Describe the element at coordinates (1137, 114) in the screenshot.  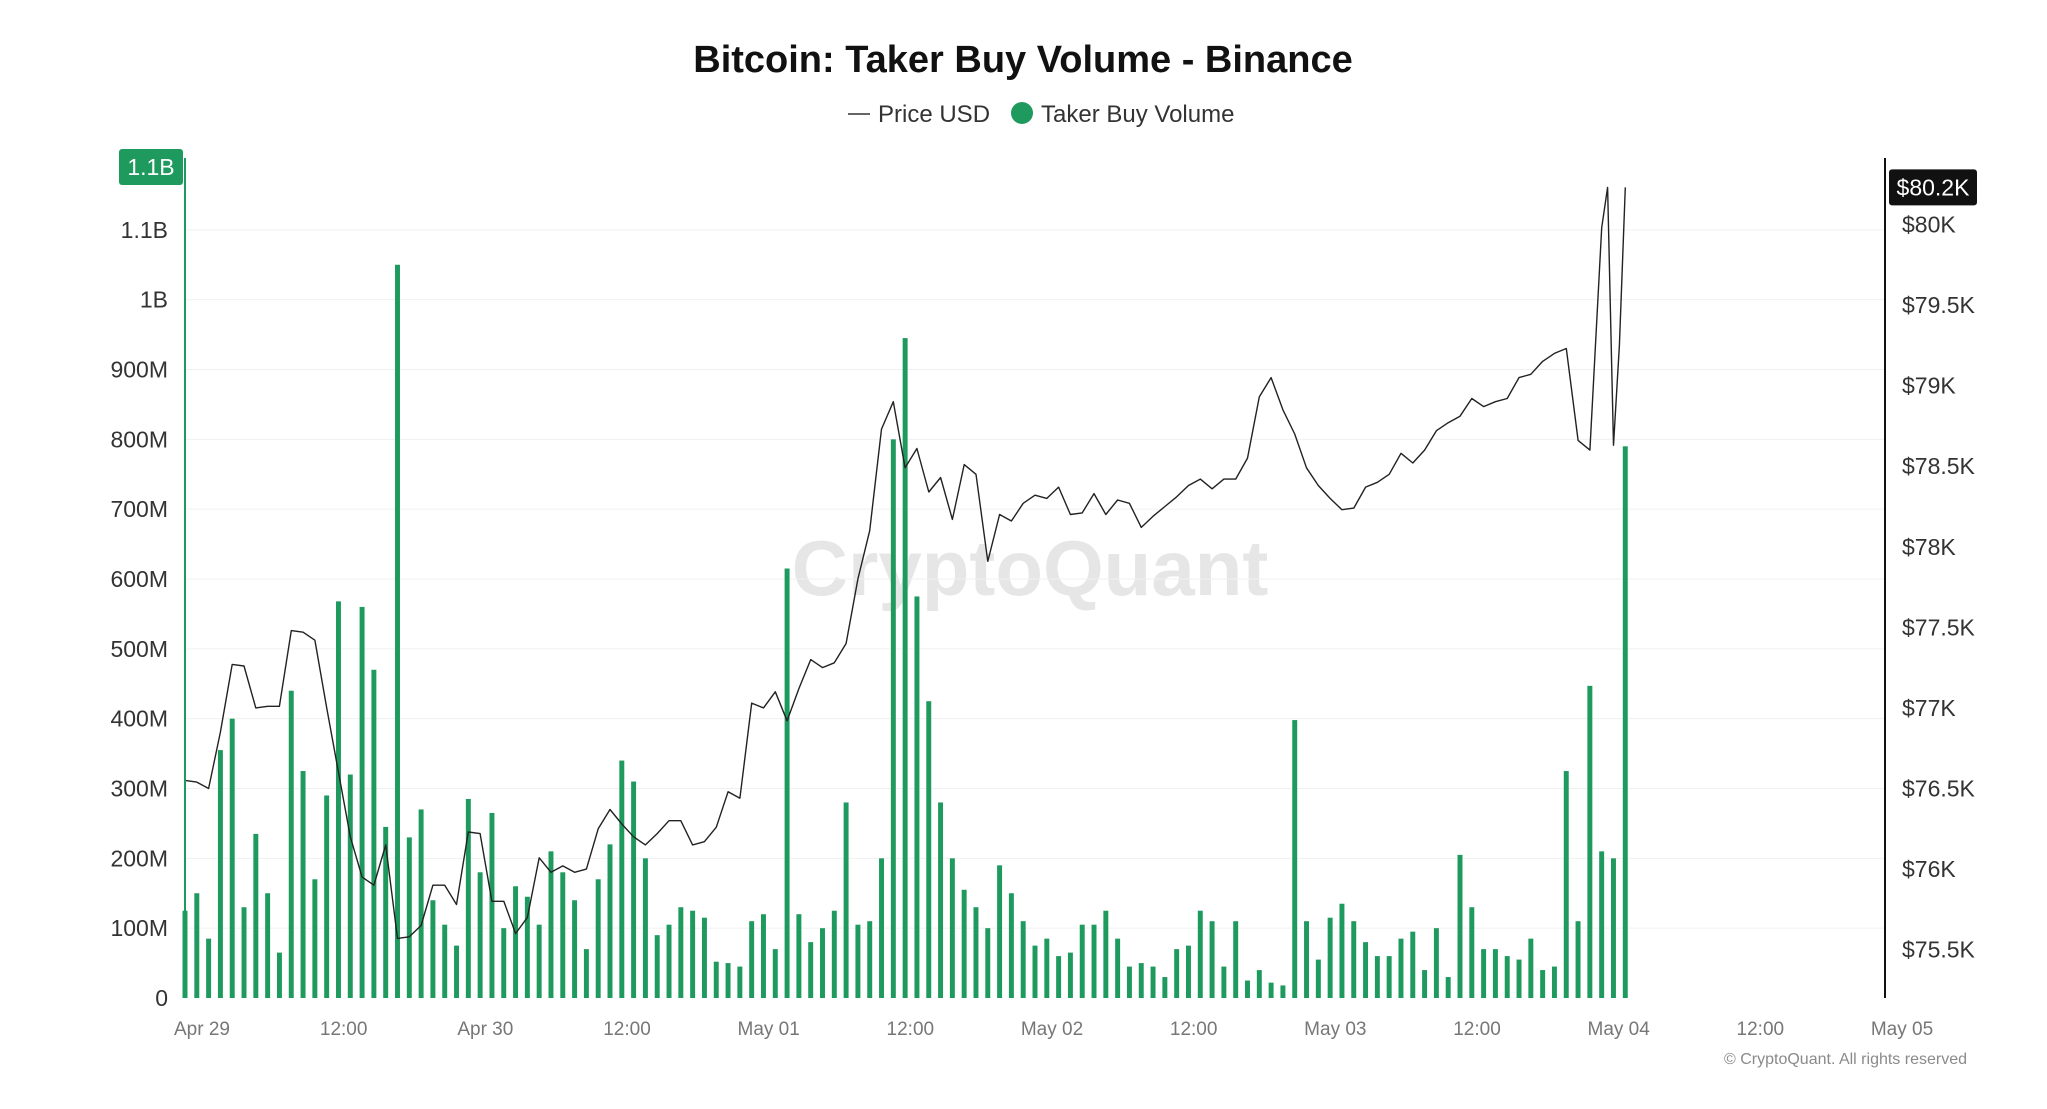
I see `legend-label-volume: Taker Buy Volume` at that location.